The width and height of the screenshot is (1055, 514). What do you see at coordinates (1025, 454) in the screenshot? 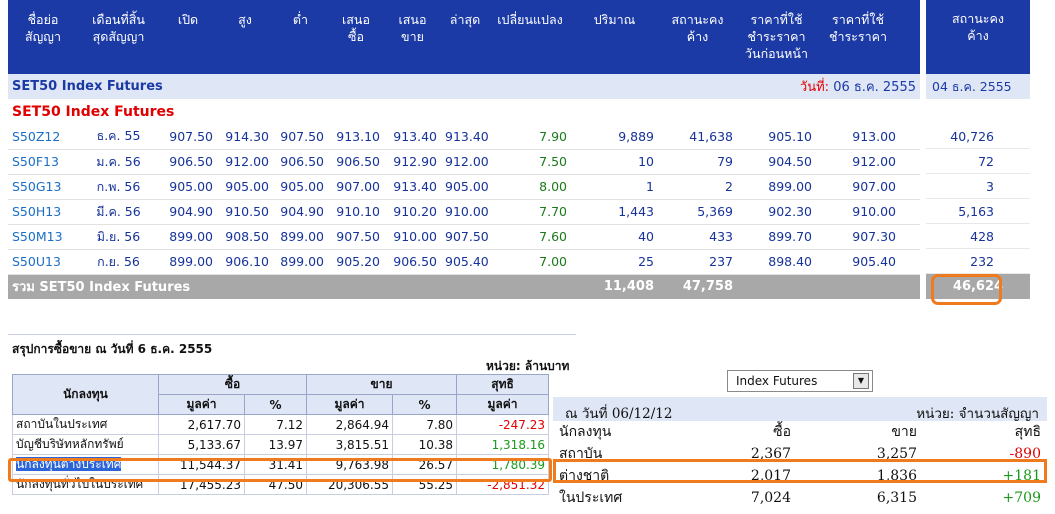
I see `contract-net: -890` at bounding box center [1025, 454].